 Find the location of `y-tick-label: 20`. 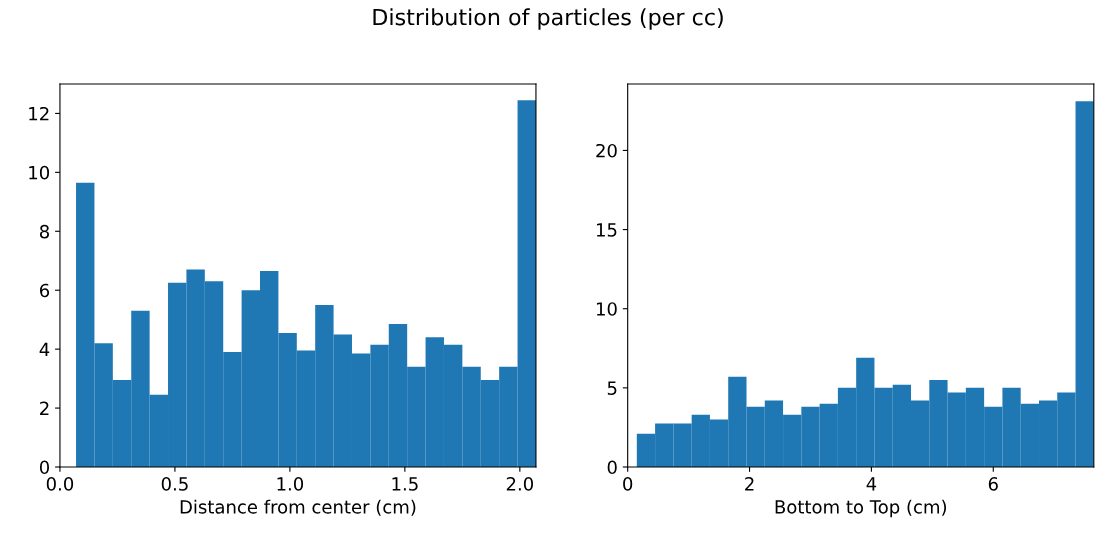

y-tick-label: 20 is located at coordinates (606, 150).